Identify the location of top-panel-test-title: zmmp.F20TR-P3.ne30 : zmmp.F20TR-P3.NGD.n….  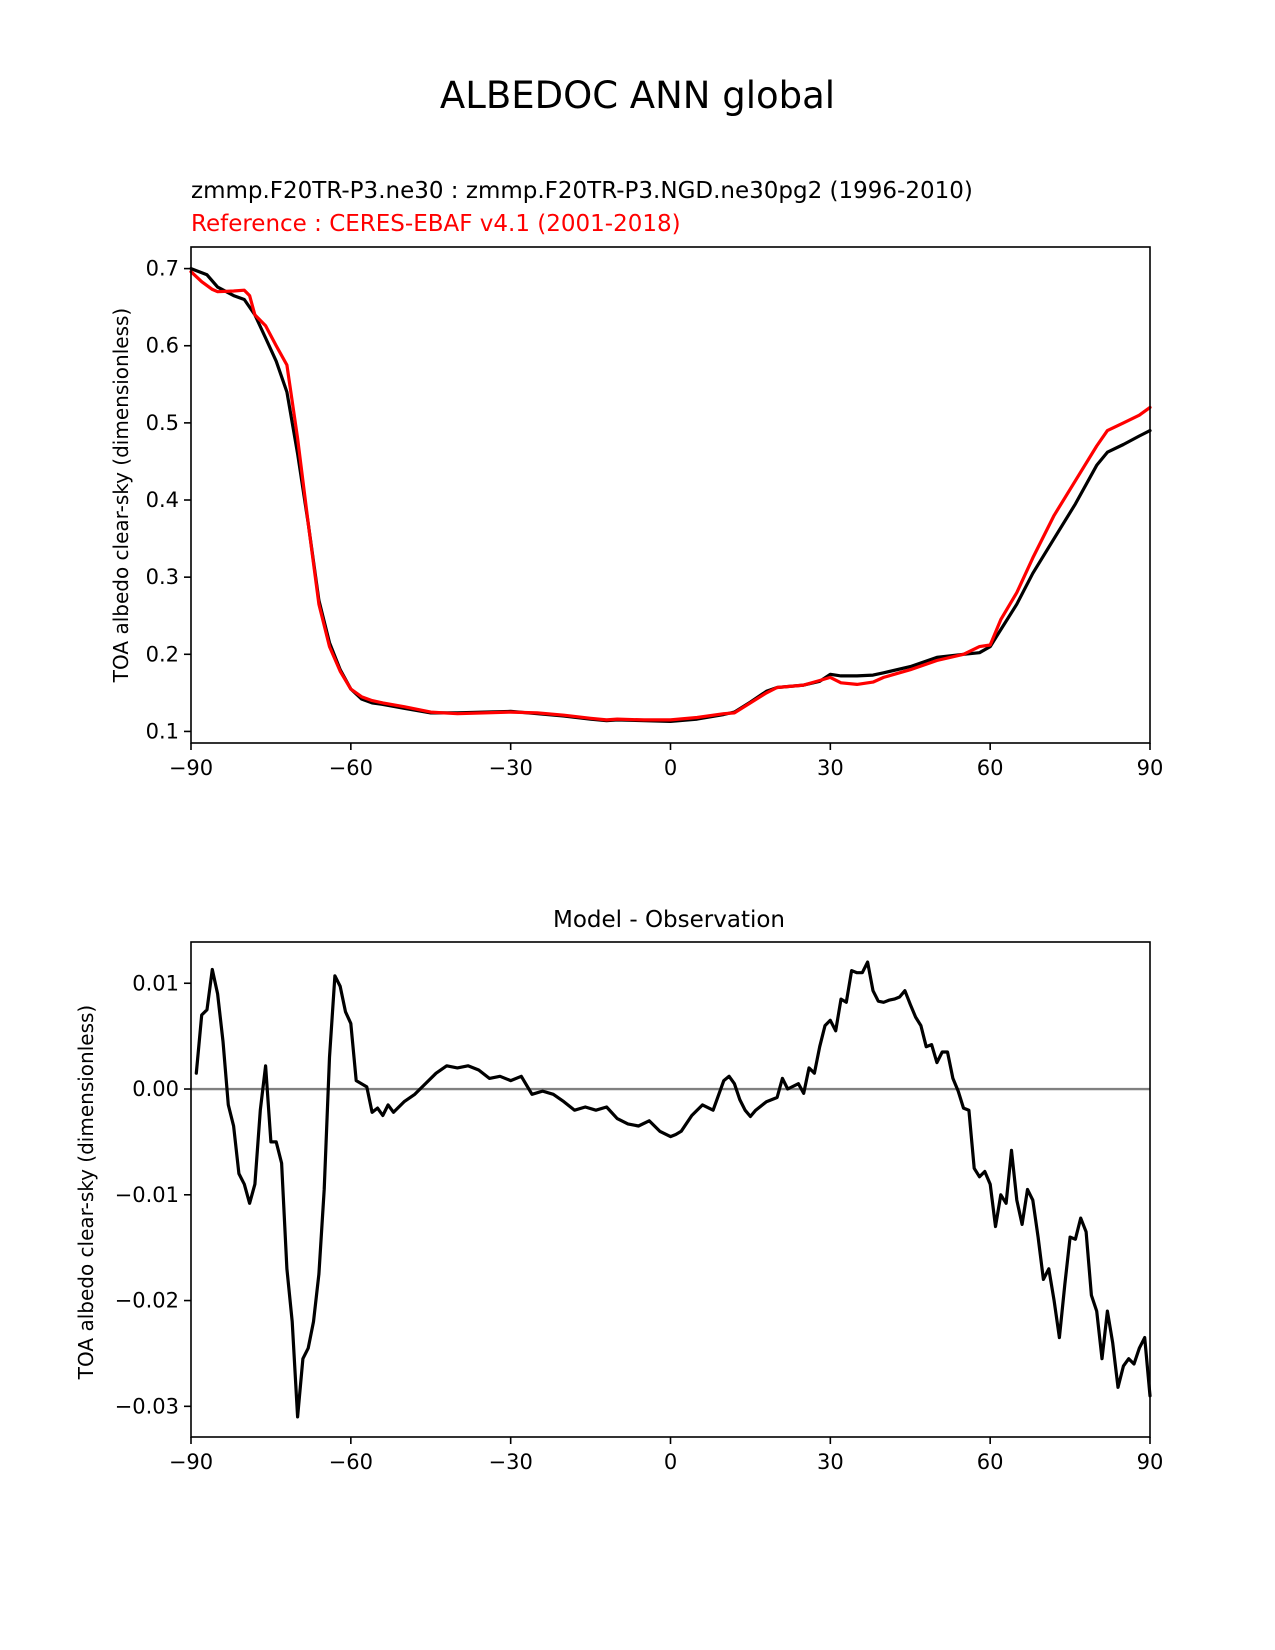
(582, 191).